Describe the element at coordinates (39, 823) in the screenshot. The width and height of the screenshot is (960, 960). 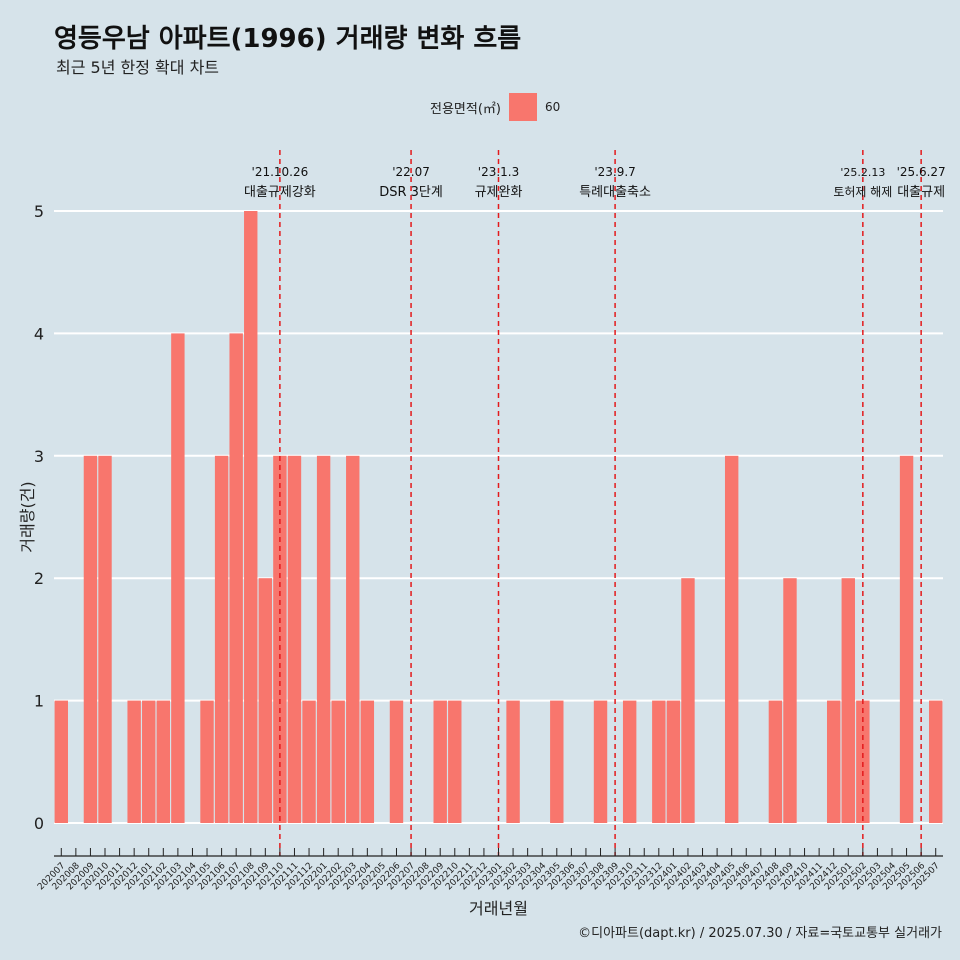
I see `y-tick-label: 0` at that location.